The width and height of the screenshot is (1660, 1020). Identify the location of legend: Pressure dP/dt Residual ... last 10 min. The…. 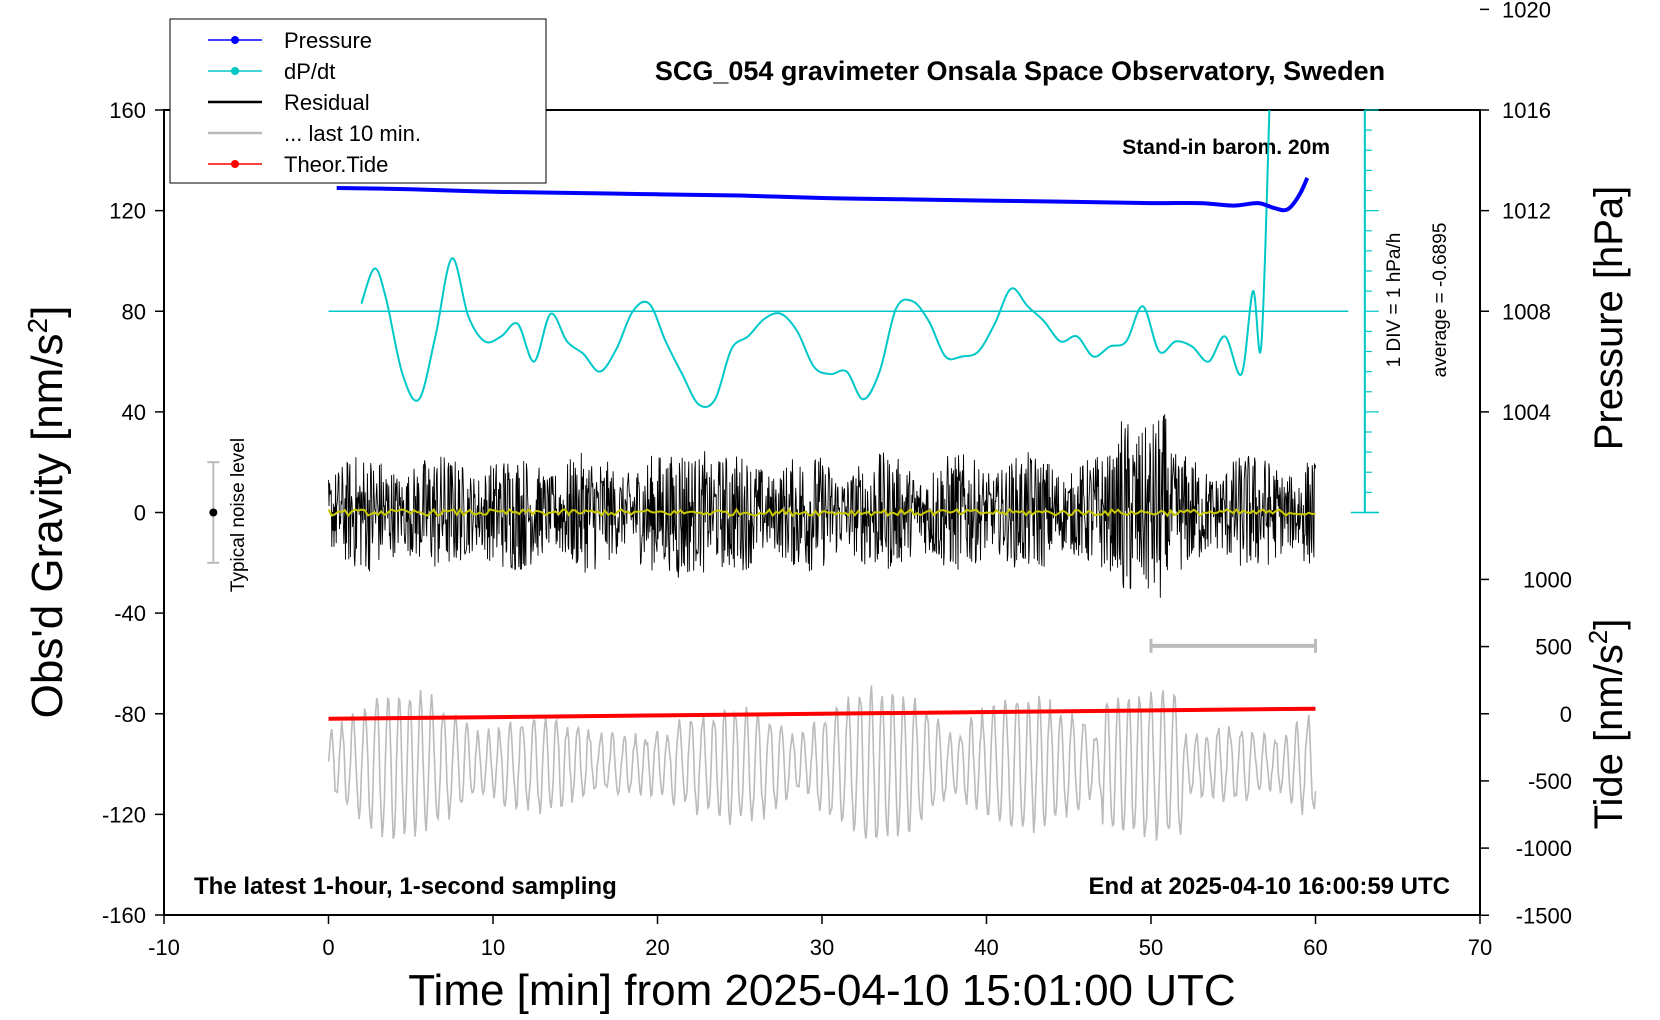
(358, 101).